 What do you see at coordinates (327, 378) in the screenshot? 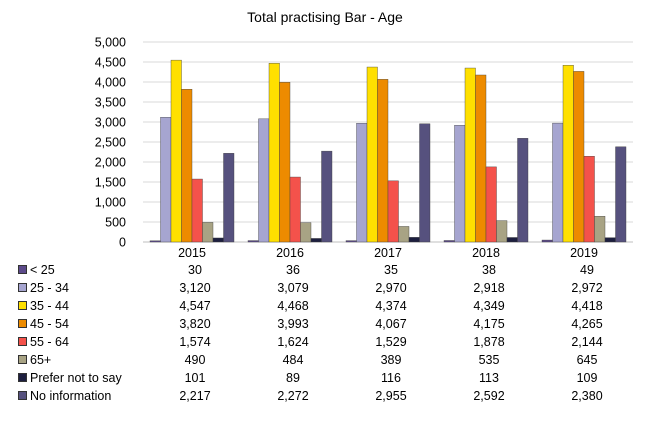
I see `data-table-row: Prefer not to say 101 89 116 113 109` at bounding box center [327, 378].